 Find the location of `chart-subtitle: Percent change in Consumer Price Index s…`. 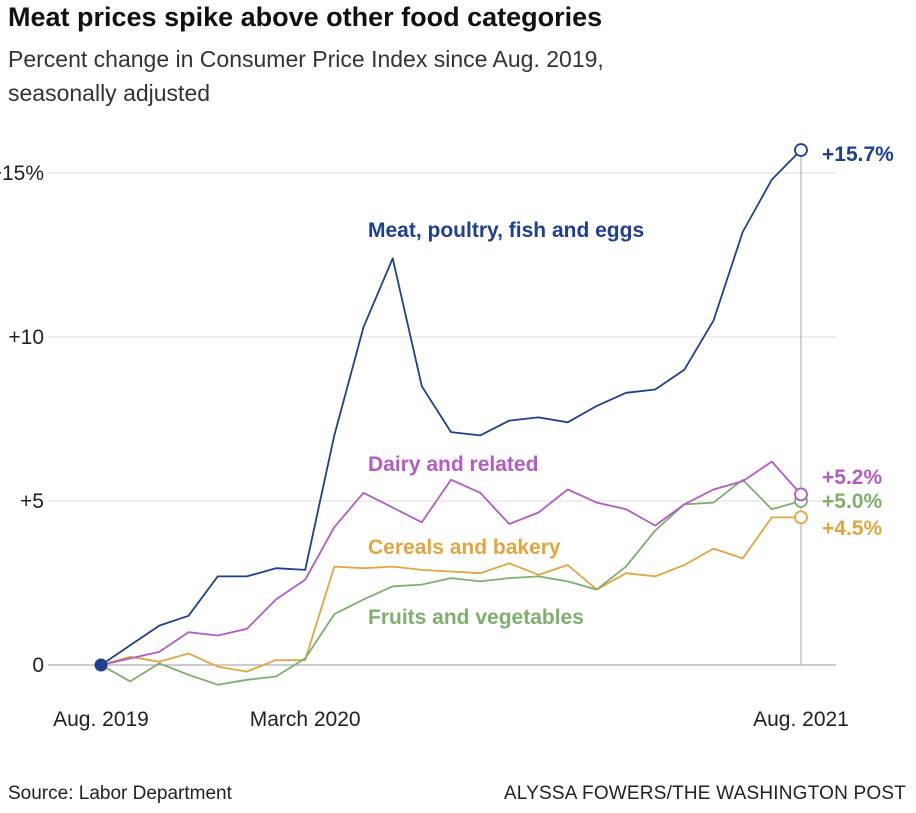

chart-subtitle: Percent change in Consumer Price Index s… is located at coordinates (306, 76).